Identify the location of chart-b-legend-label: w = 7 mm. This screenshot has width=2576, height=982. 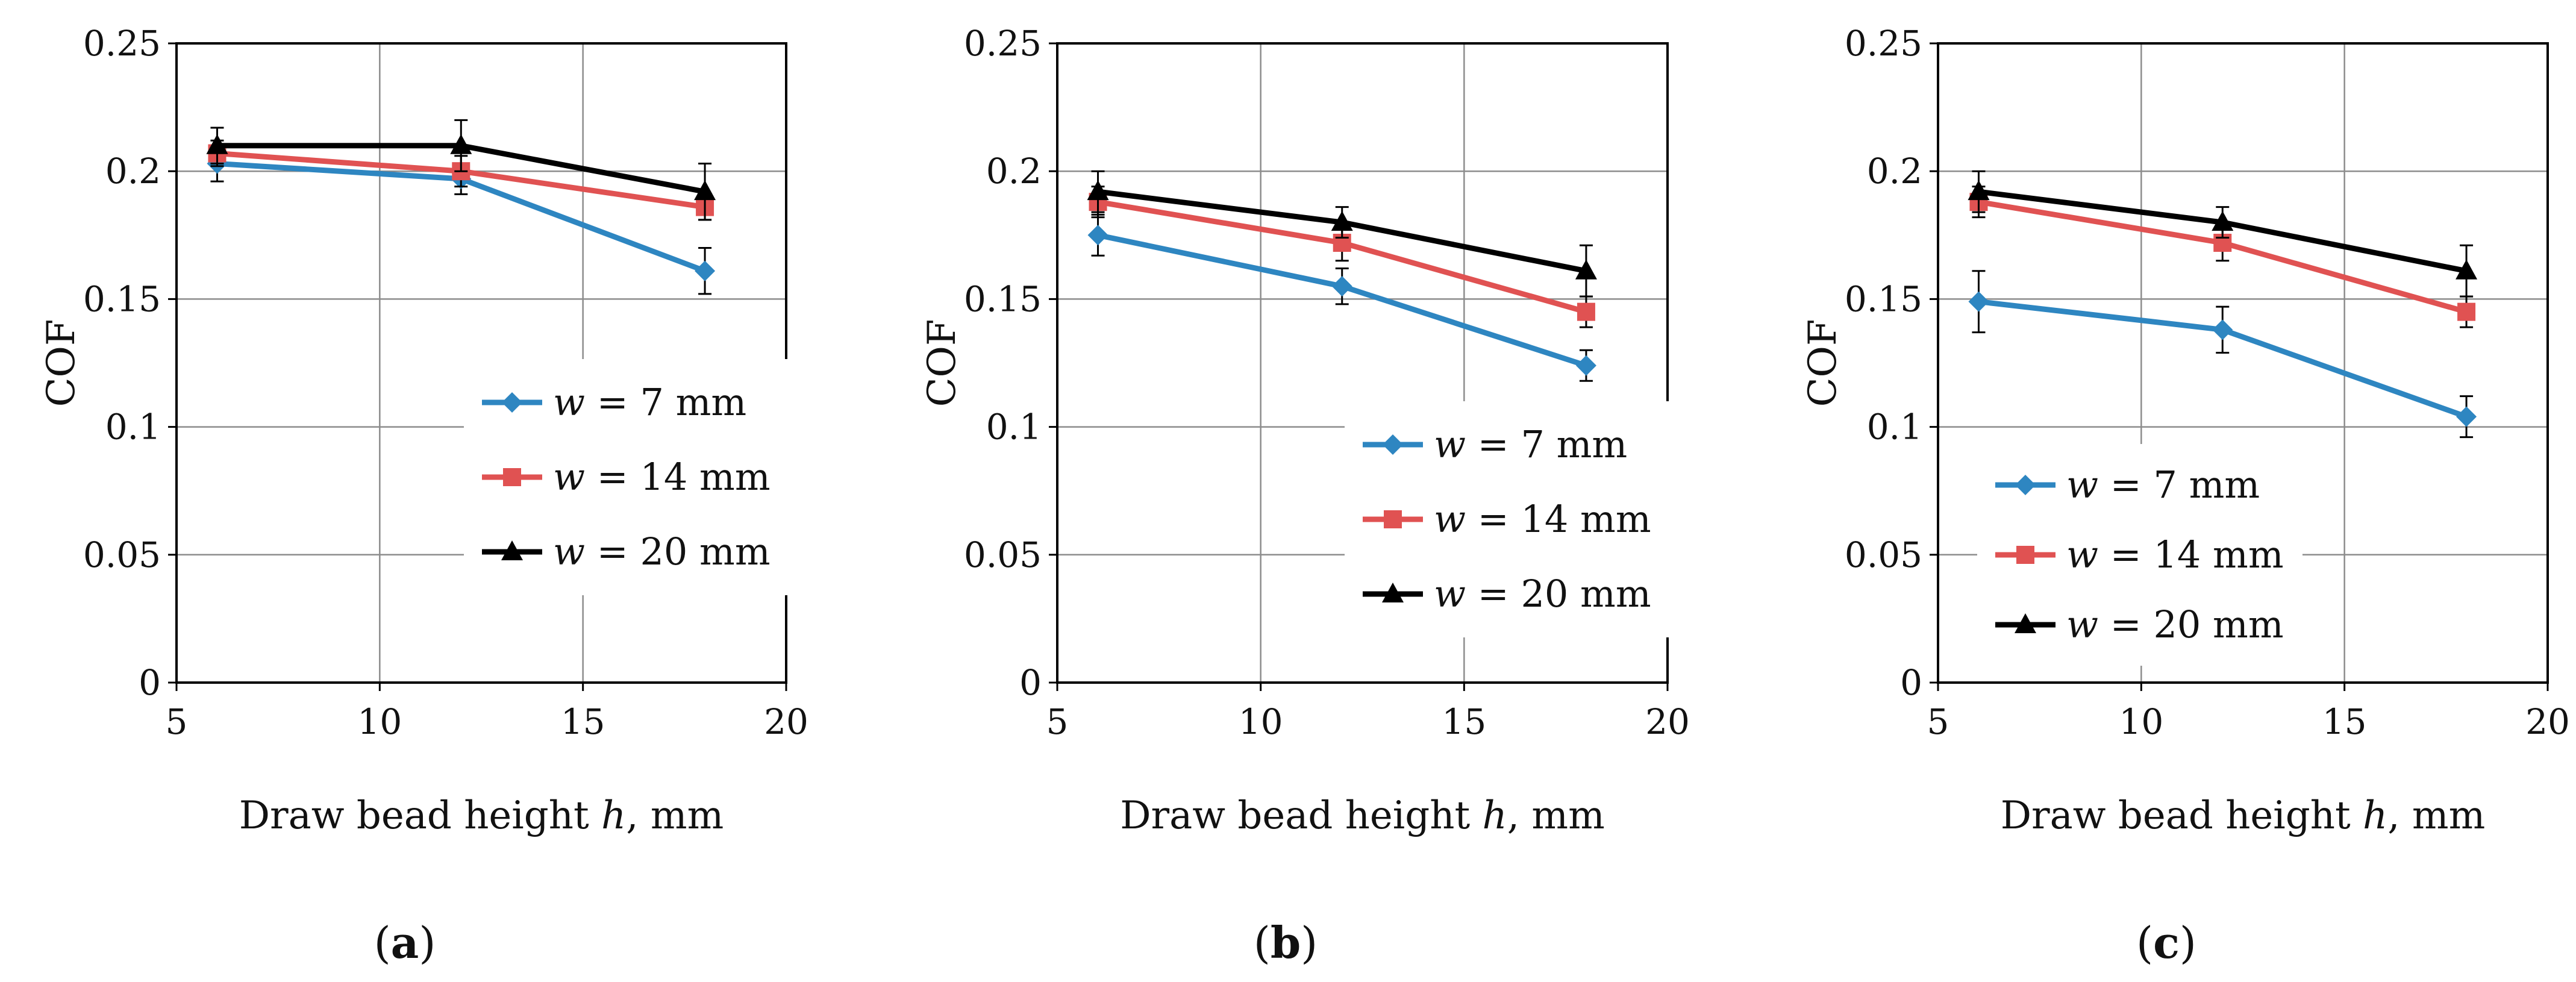
(1530, 444).